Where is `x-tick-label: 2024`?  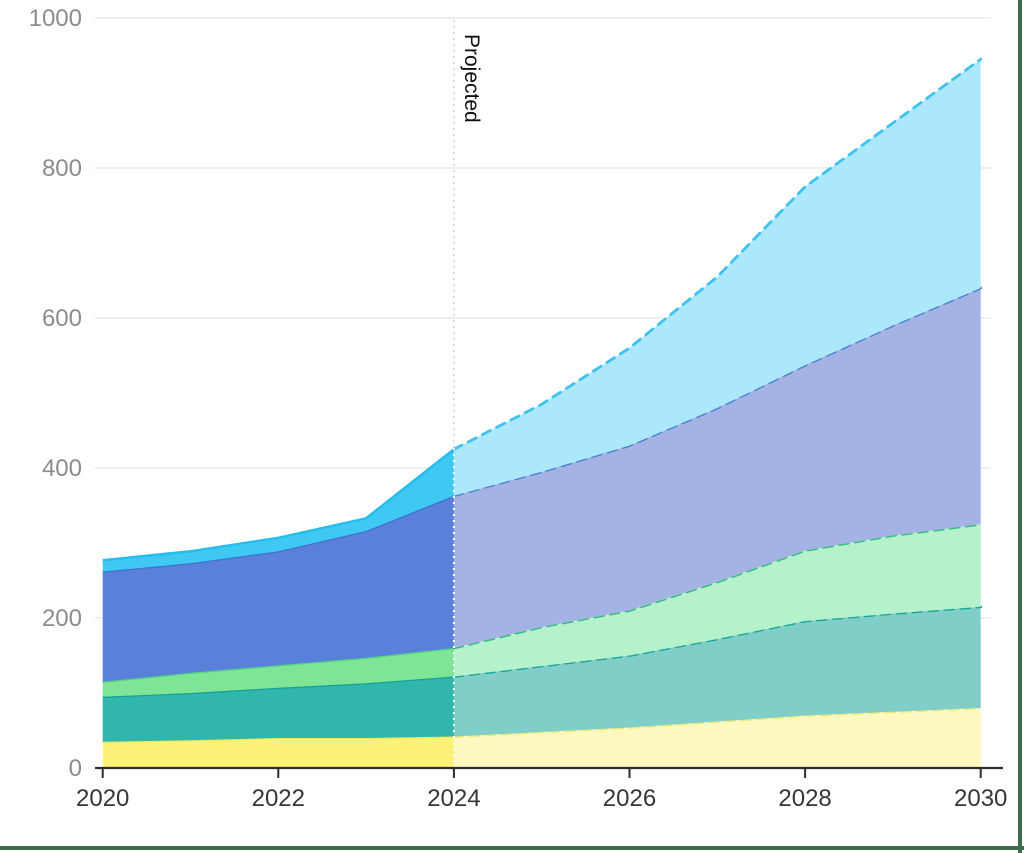 x-tick-label: 2024 is located at coordinates (453, 798).